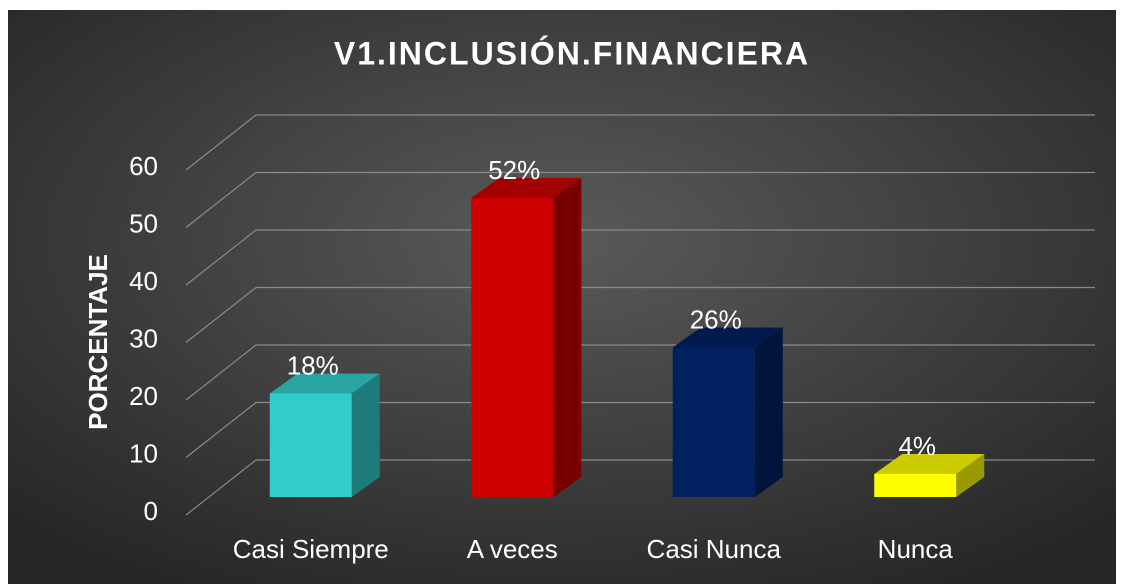 The width and height of the screenshot is (1124, 584). What do you see at coordinates (916, 549) in the screenshot?
I see `x-tick-label: Nunca` at bounding box center [916, 549].